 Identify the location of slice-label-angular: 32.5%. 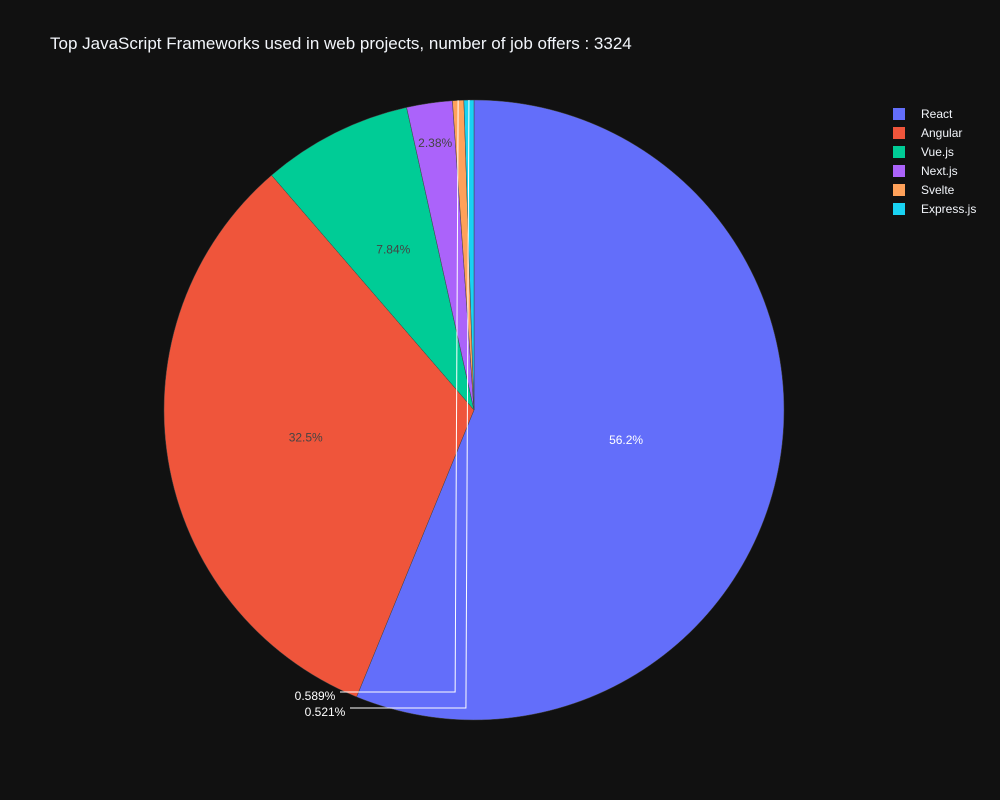
(306, 437).